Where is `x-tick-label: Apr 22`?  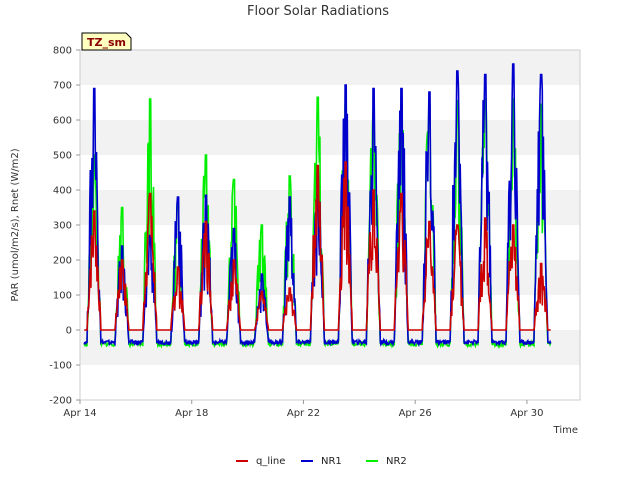 x-tick-label: Apr 22 is located at coordinates (303, 413).